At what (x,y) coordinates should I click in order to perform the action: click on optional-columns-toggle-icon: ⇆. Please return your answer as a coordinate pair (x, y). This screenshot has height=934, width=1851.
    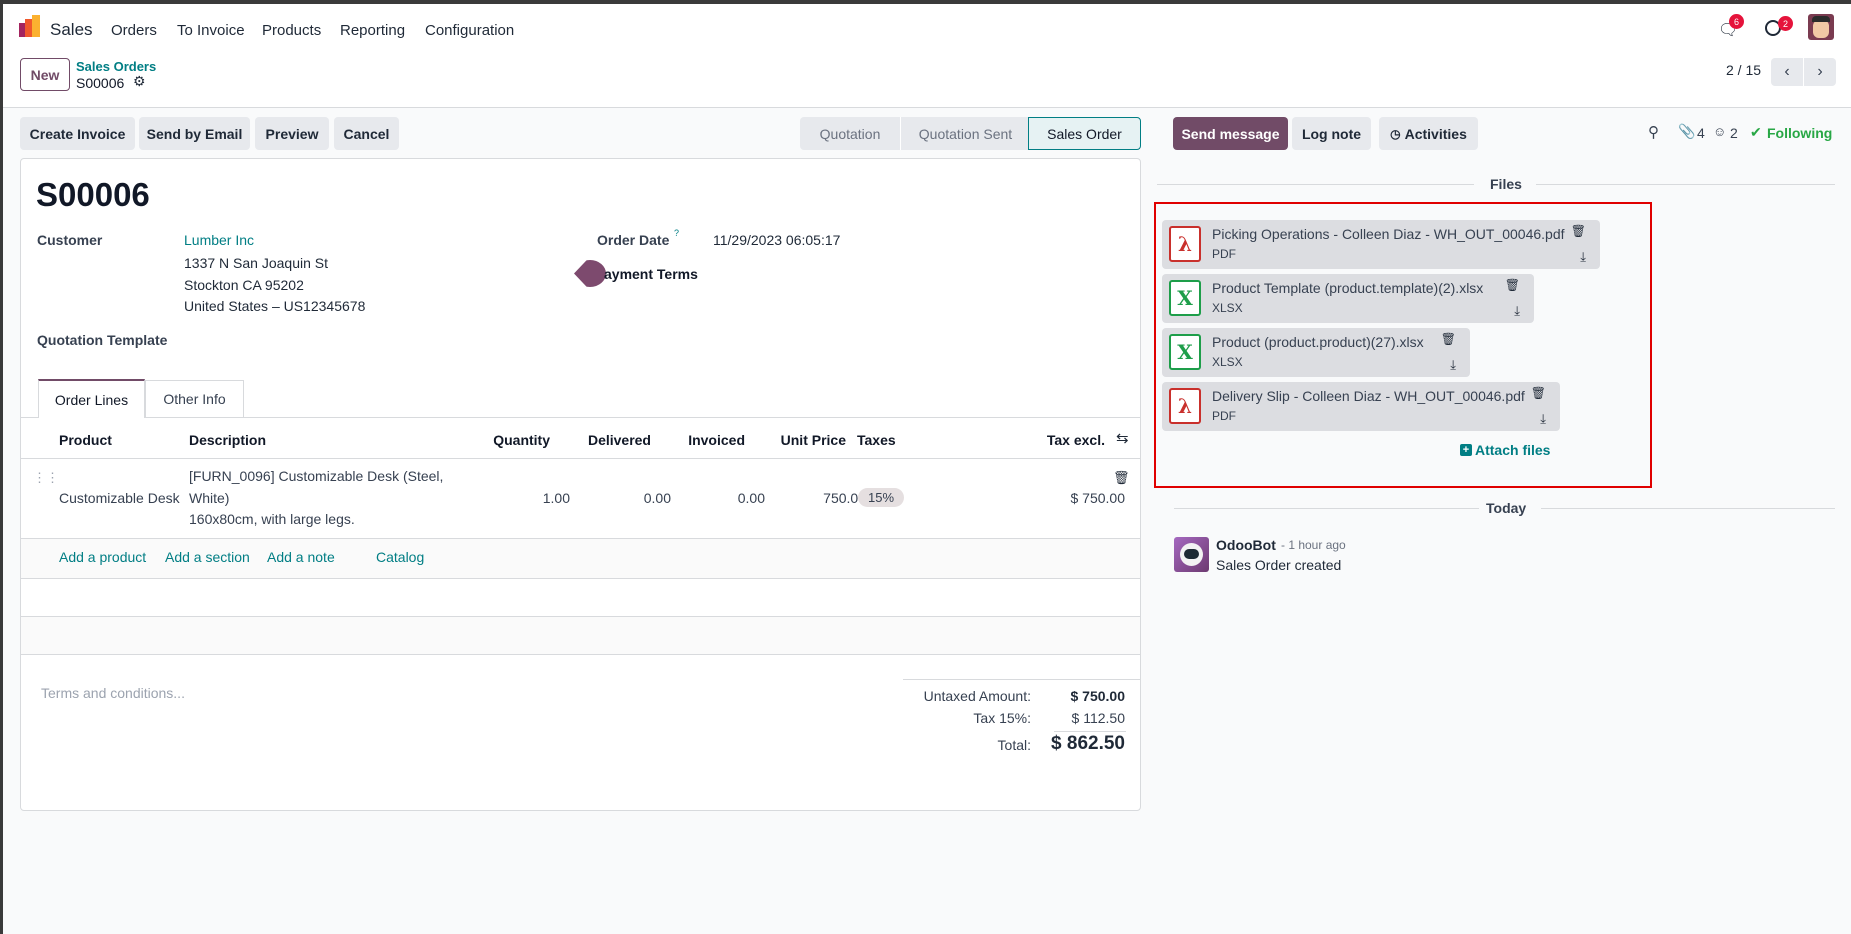
    Looking at the image, I should click on (1122, 438).